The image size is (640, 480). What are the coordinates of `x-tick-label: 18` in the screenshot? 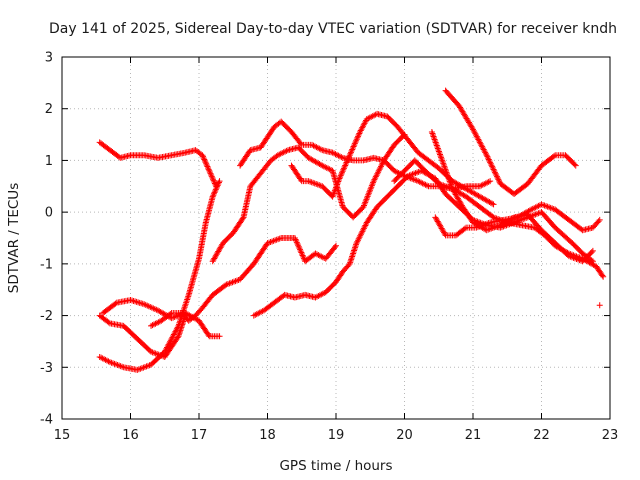 It's located at (267, 435).